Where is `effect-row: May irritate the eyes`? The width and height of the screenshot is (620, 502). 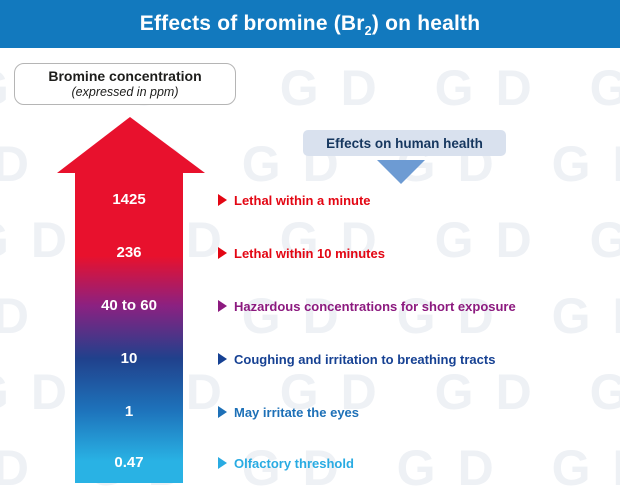 effect-row: May irritate the eyes is located at coordinates (288, 412).